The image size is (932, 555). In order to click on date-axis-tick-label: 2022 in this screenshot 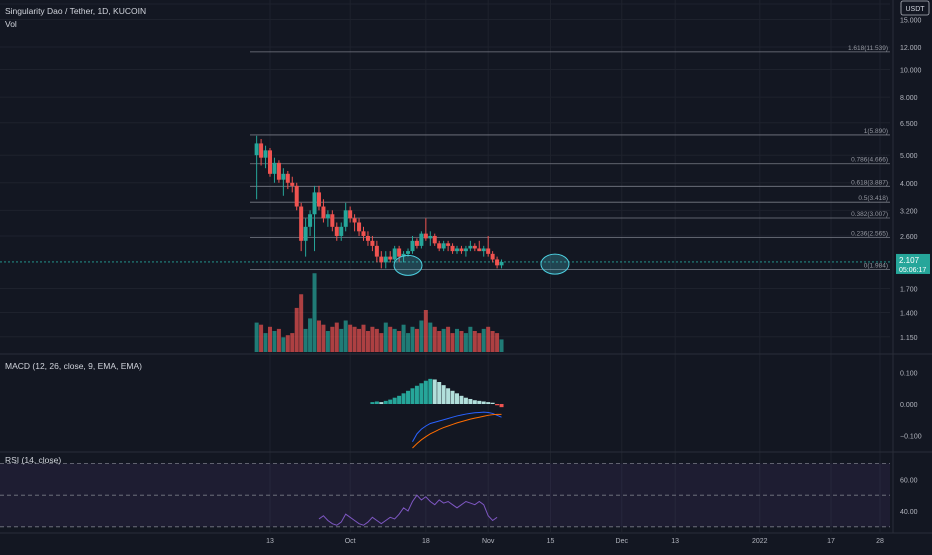, I will do `click(760, 541)`.